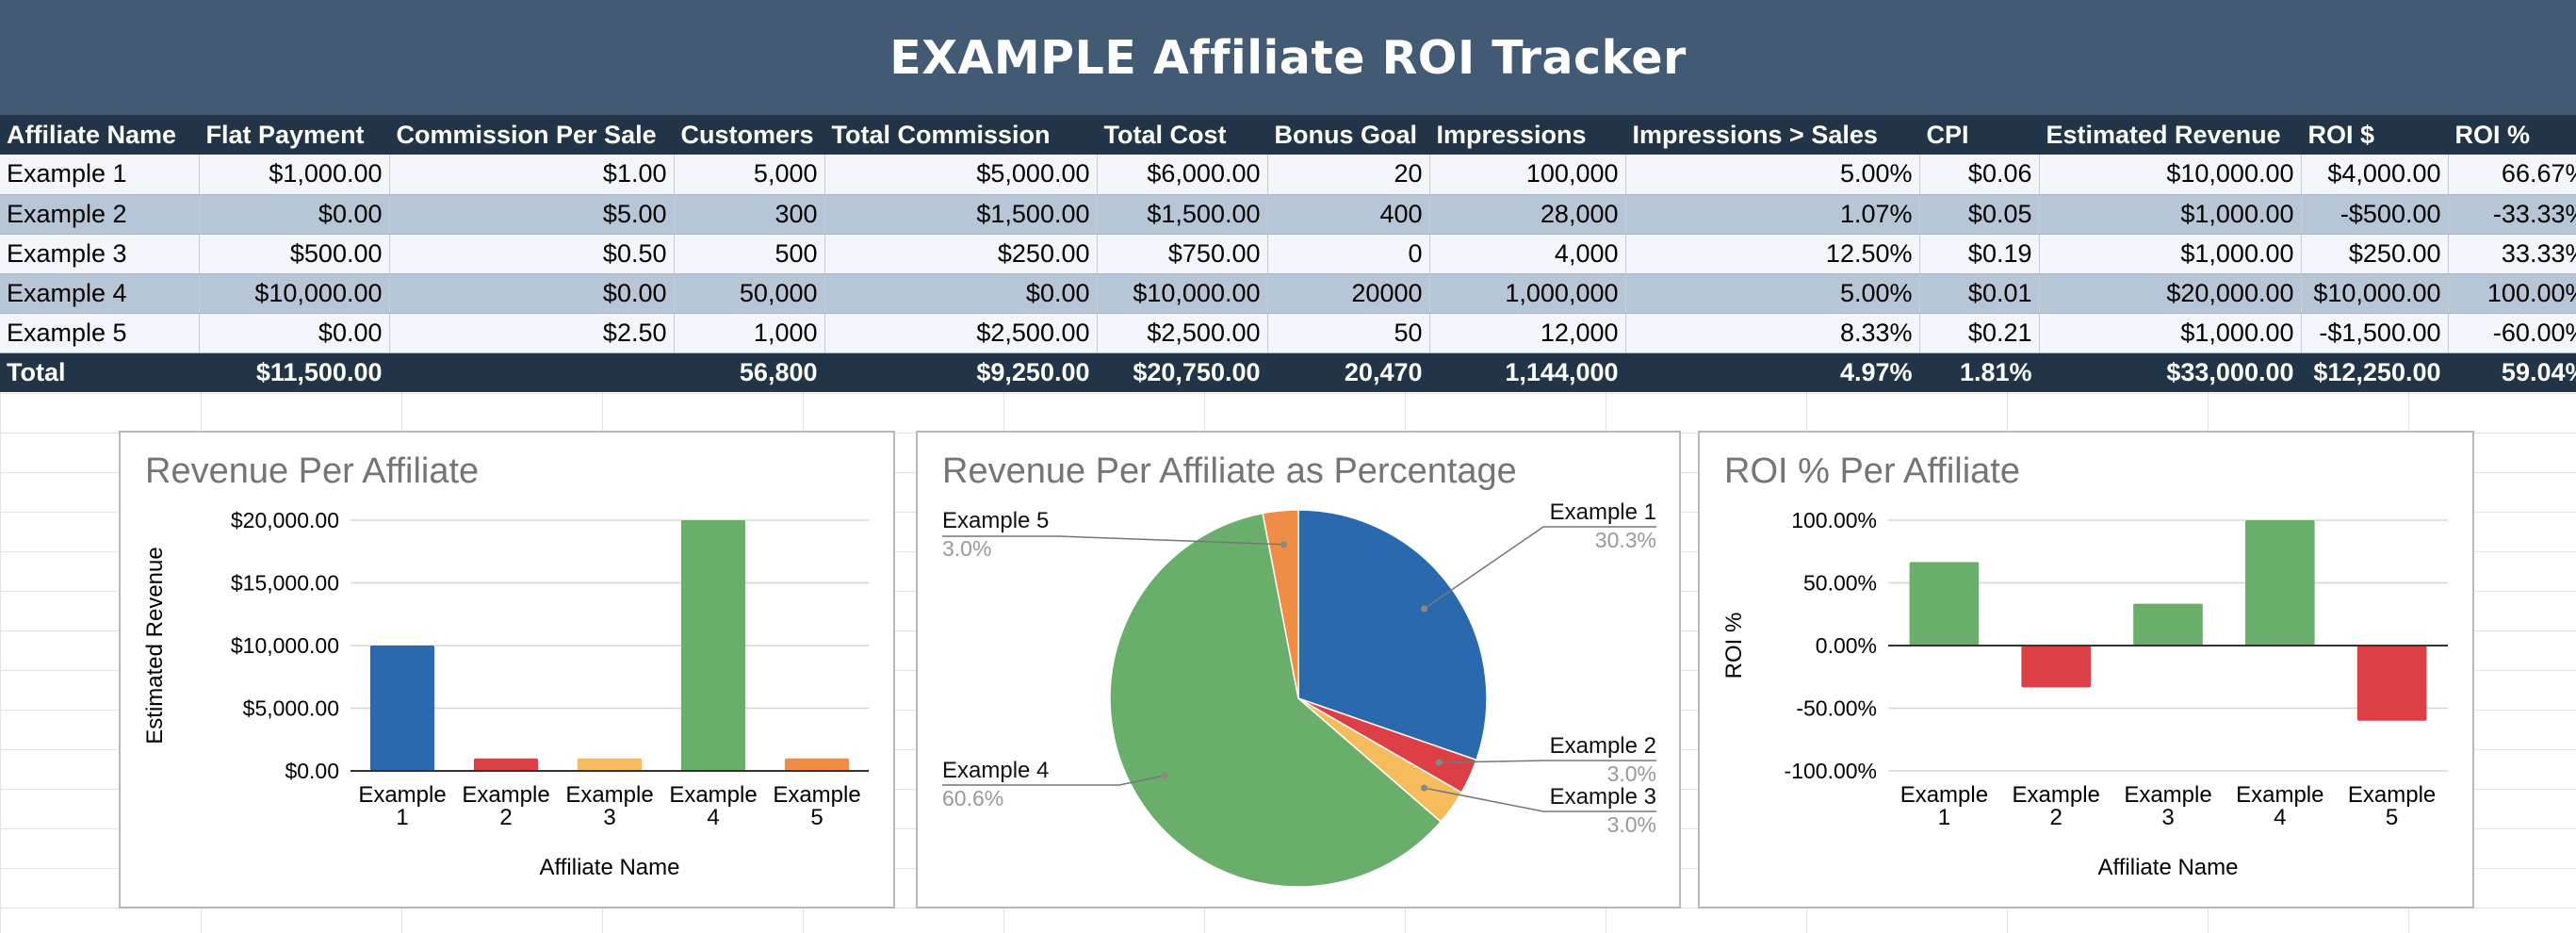  Describe the element at coordinates (749, 135) in the screenshot. I see `col-header-customers: Customers` at that location.